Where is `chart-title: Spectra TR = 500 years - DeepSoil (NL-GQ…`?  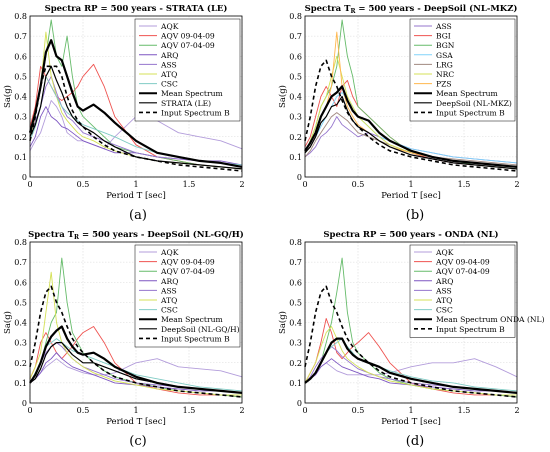
chart-title: Spectra TR = 500 years - DeepSoil (NL-GQ… is located at coordinates (136, 235).